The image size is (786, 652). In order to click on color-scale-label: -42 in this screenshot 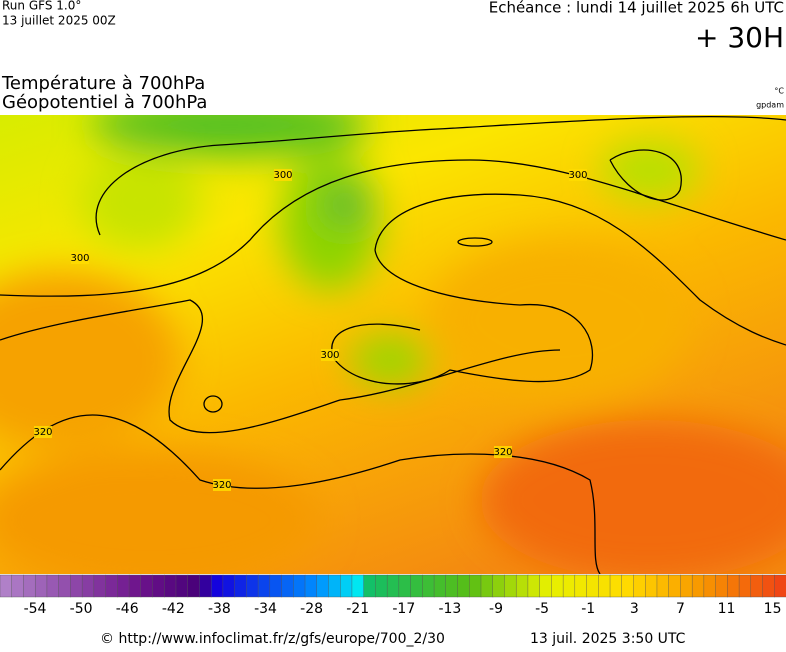, I will do `click(173, 609)`.